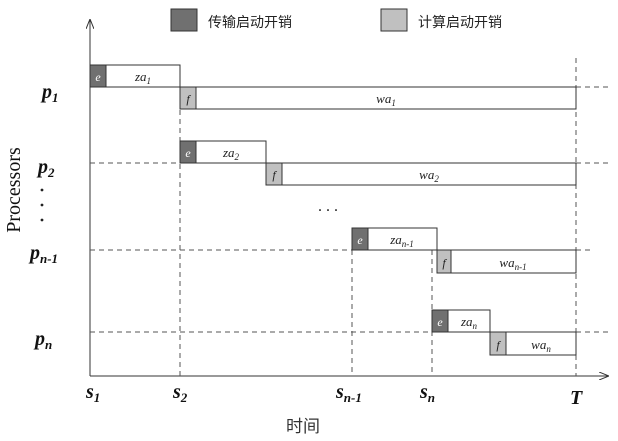 The image size is (618, 441). I want to click on compute-f-p1: f, so click(188, 99).